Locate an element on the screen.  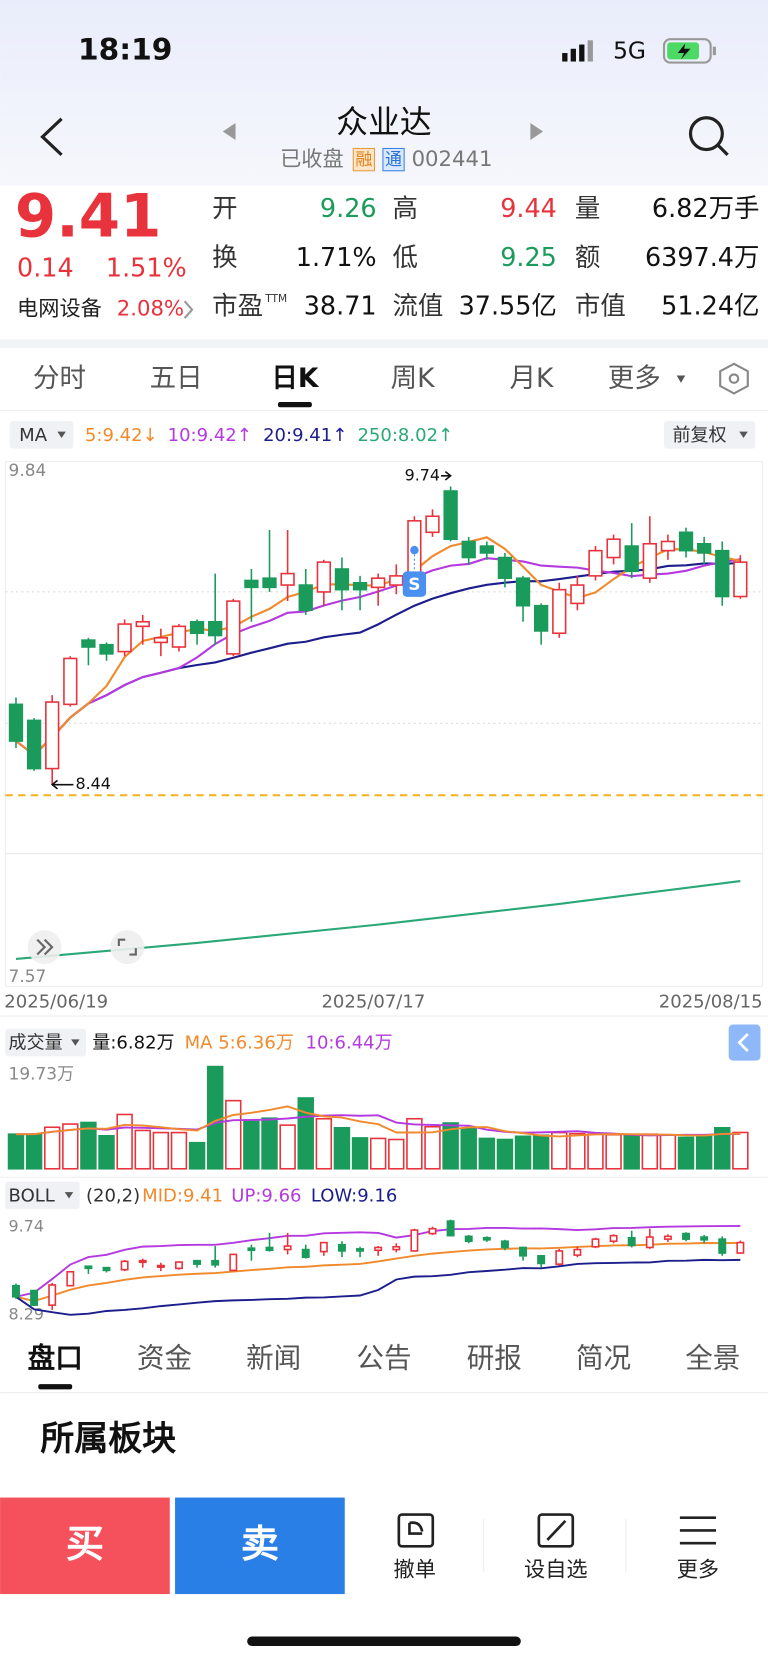
prev-stock is located at coordinates (229, 131).